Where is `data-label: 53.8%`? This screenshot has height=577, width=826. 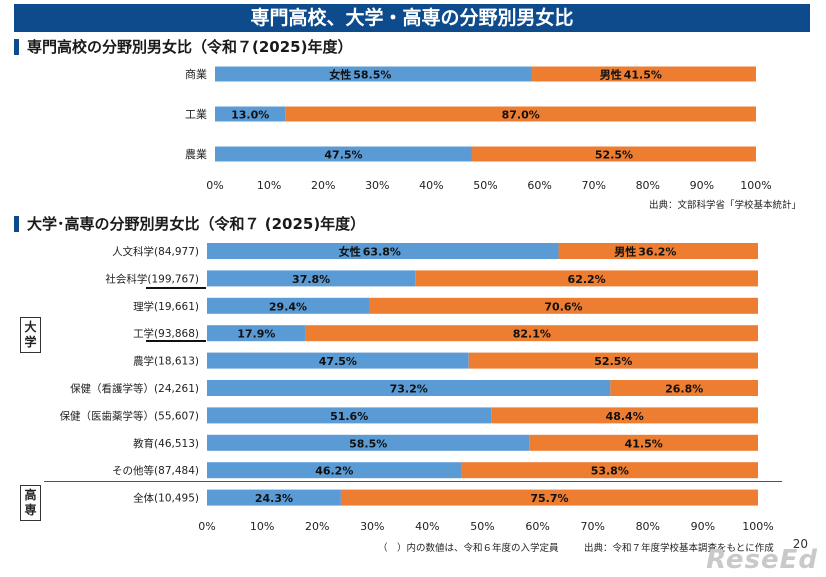
data-label: 53.8% is located at coordinates (610, 471).